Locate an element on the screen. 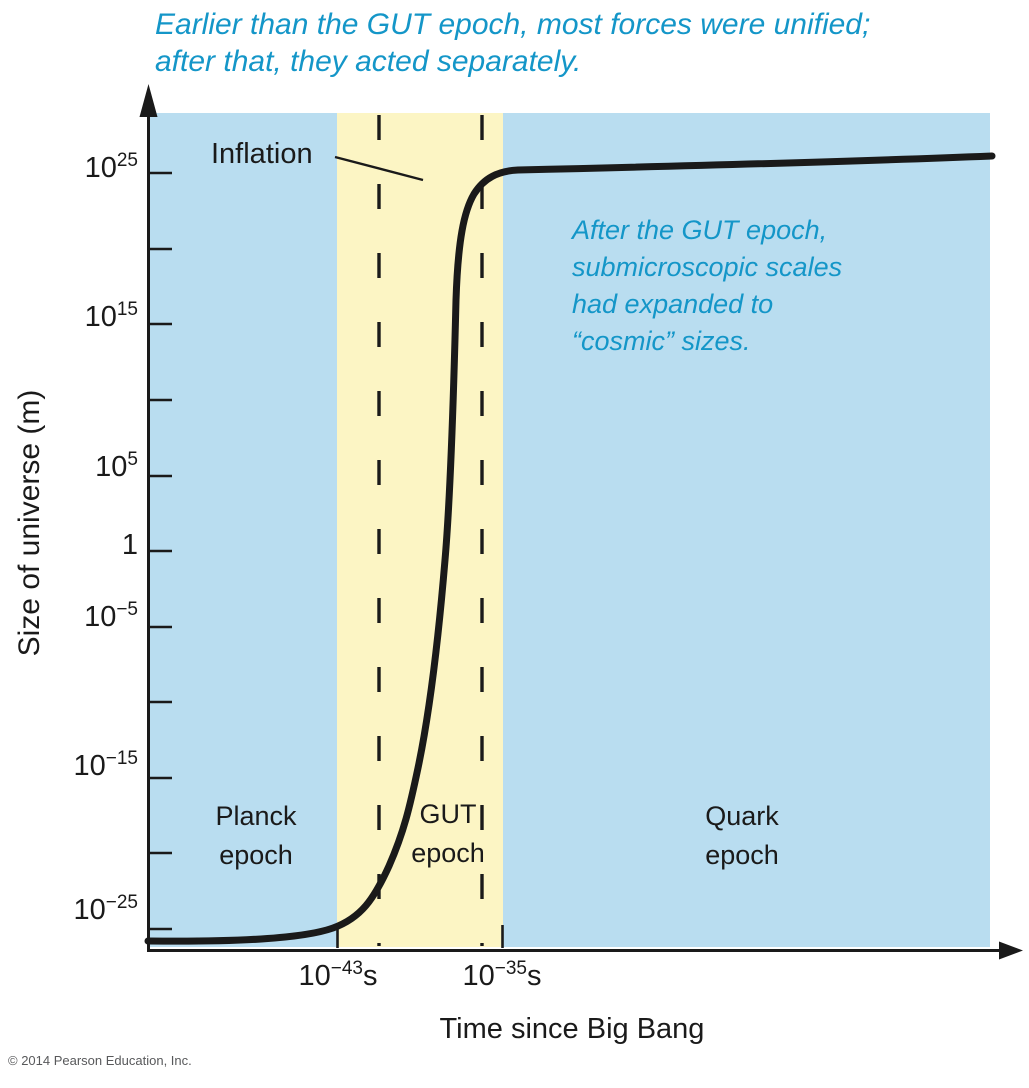  y-tick-label-1e25: 10²⁵ is located at coordinates (111, 167).